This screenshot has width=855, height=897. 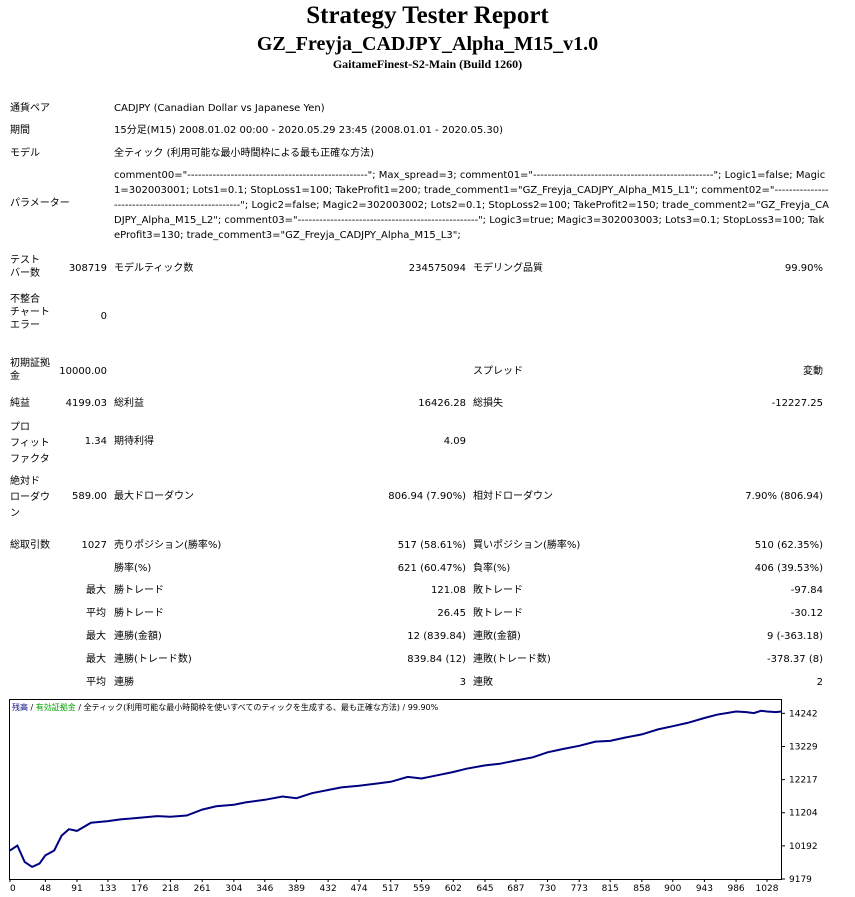 What do you see at coordinates (795, 659) in the screenshot?
I see `max-cons-lossamt-value: -378.37 (8)` at bounding box center [795, 659].